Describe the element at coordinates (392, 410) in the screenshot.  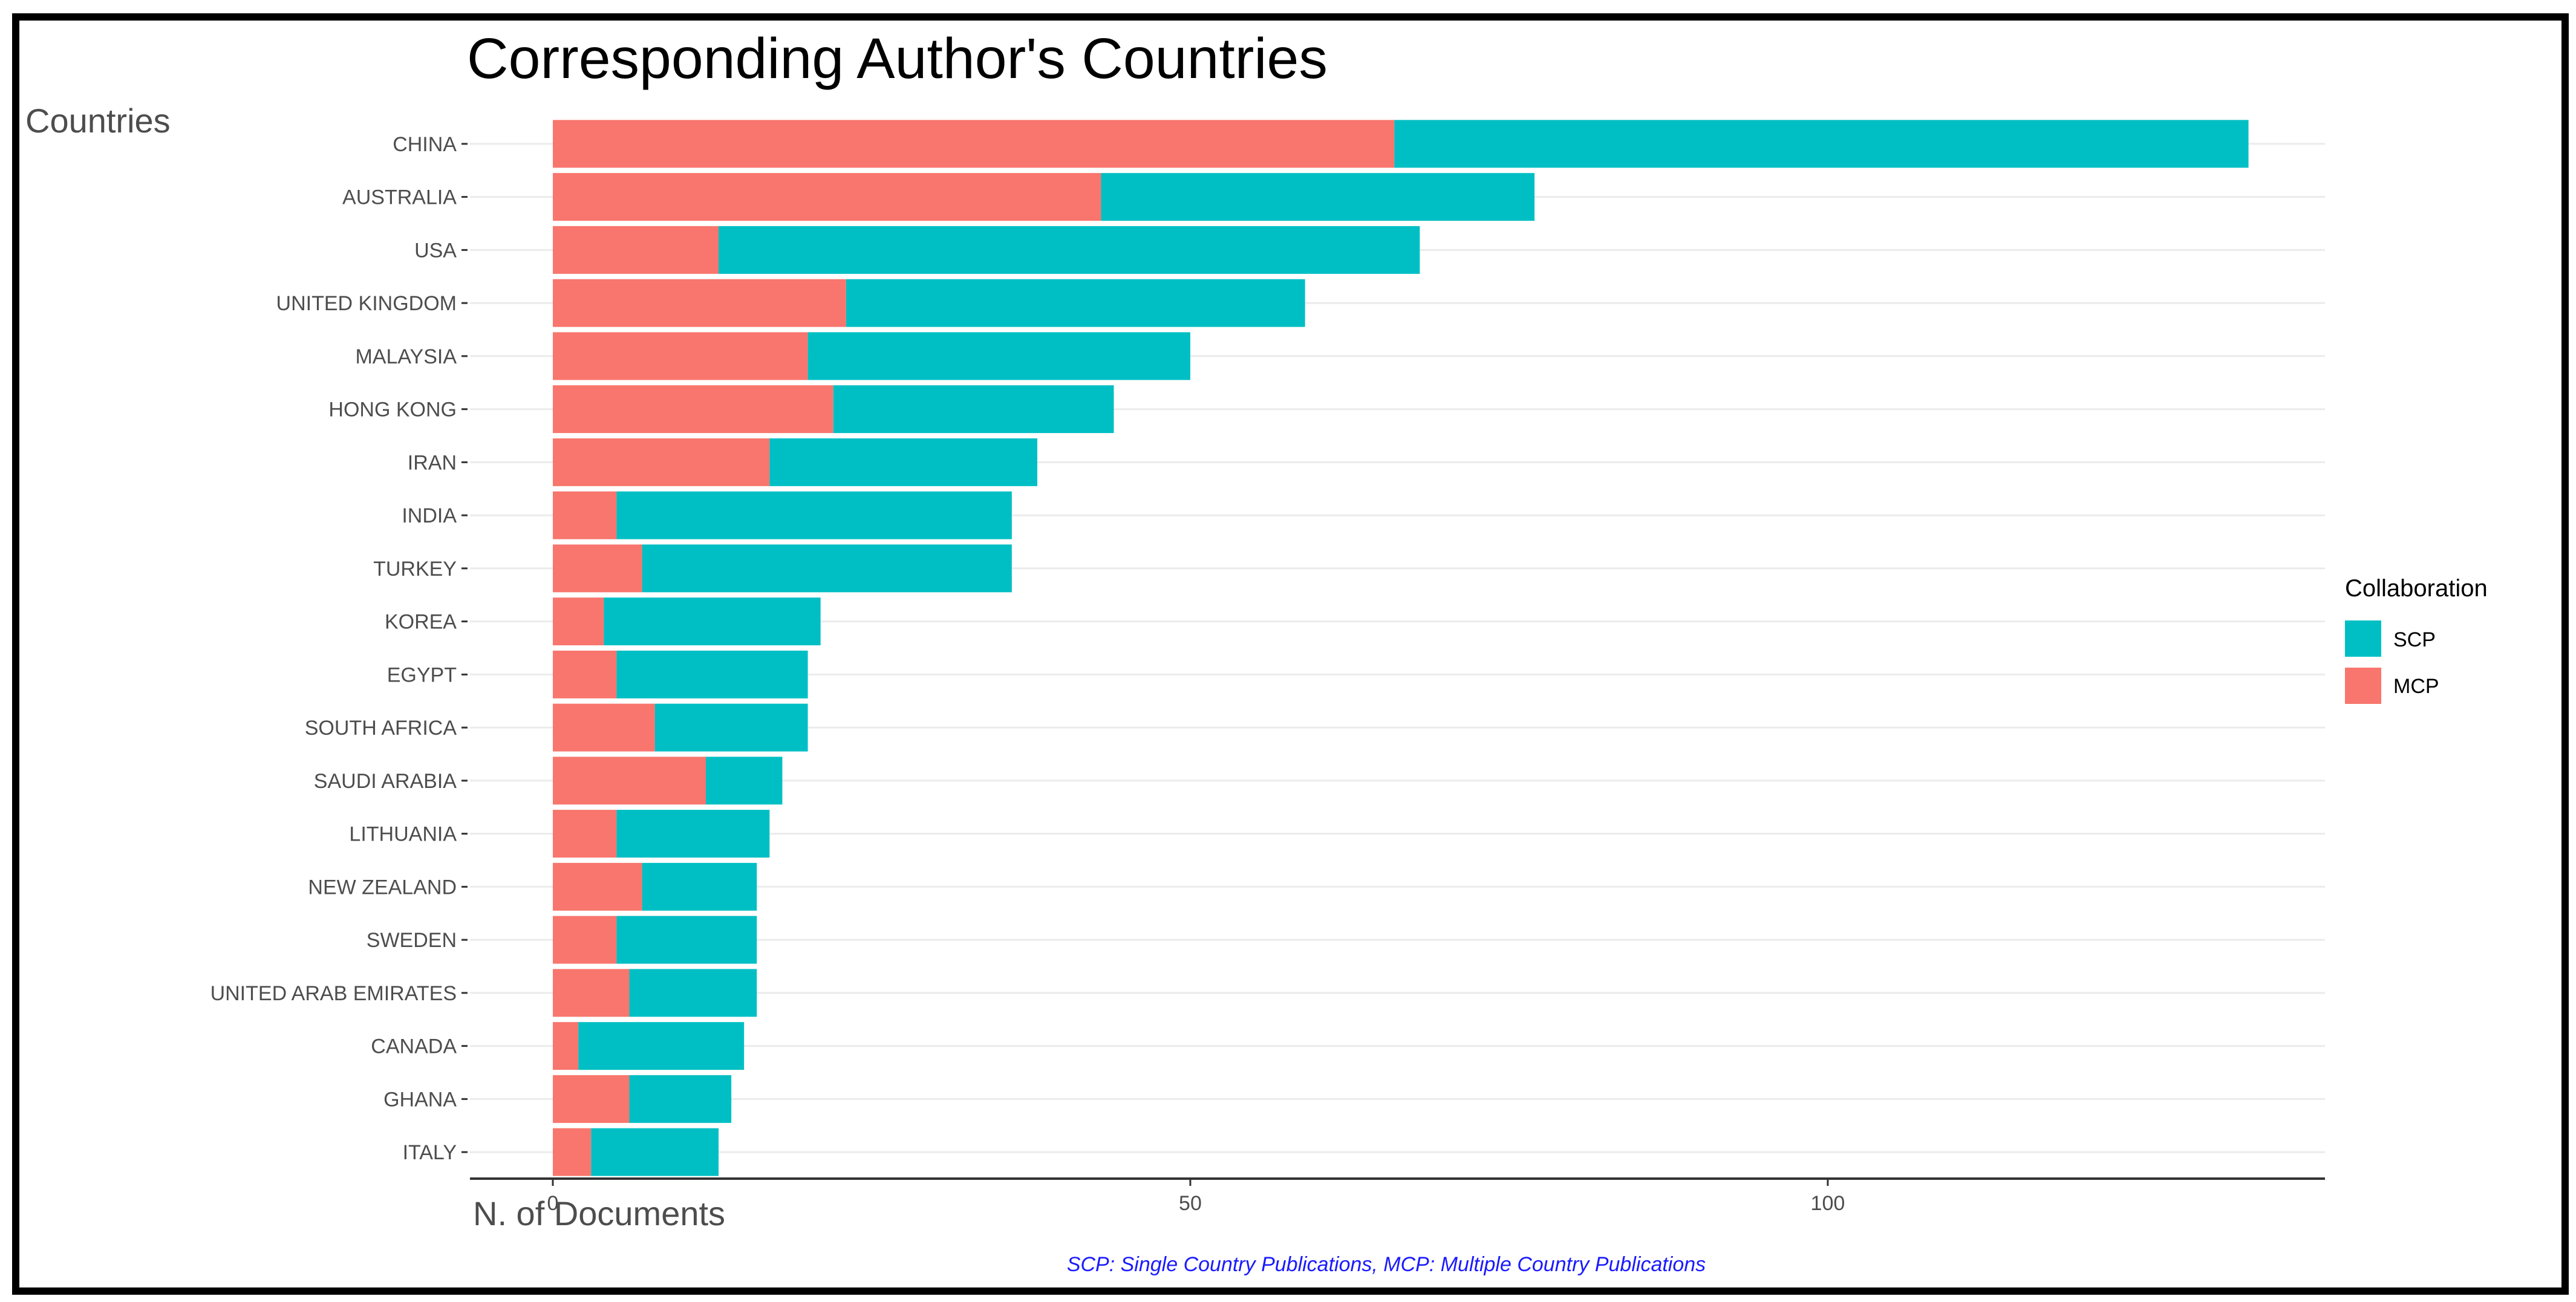
I see `y-tick-label: HONG KONG` at that location.